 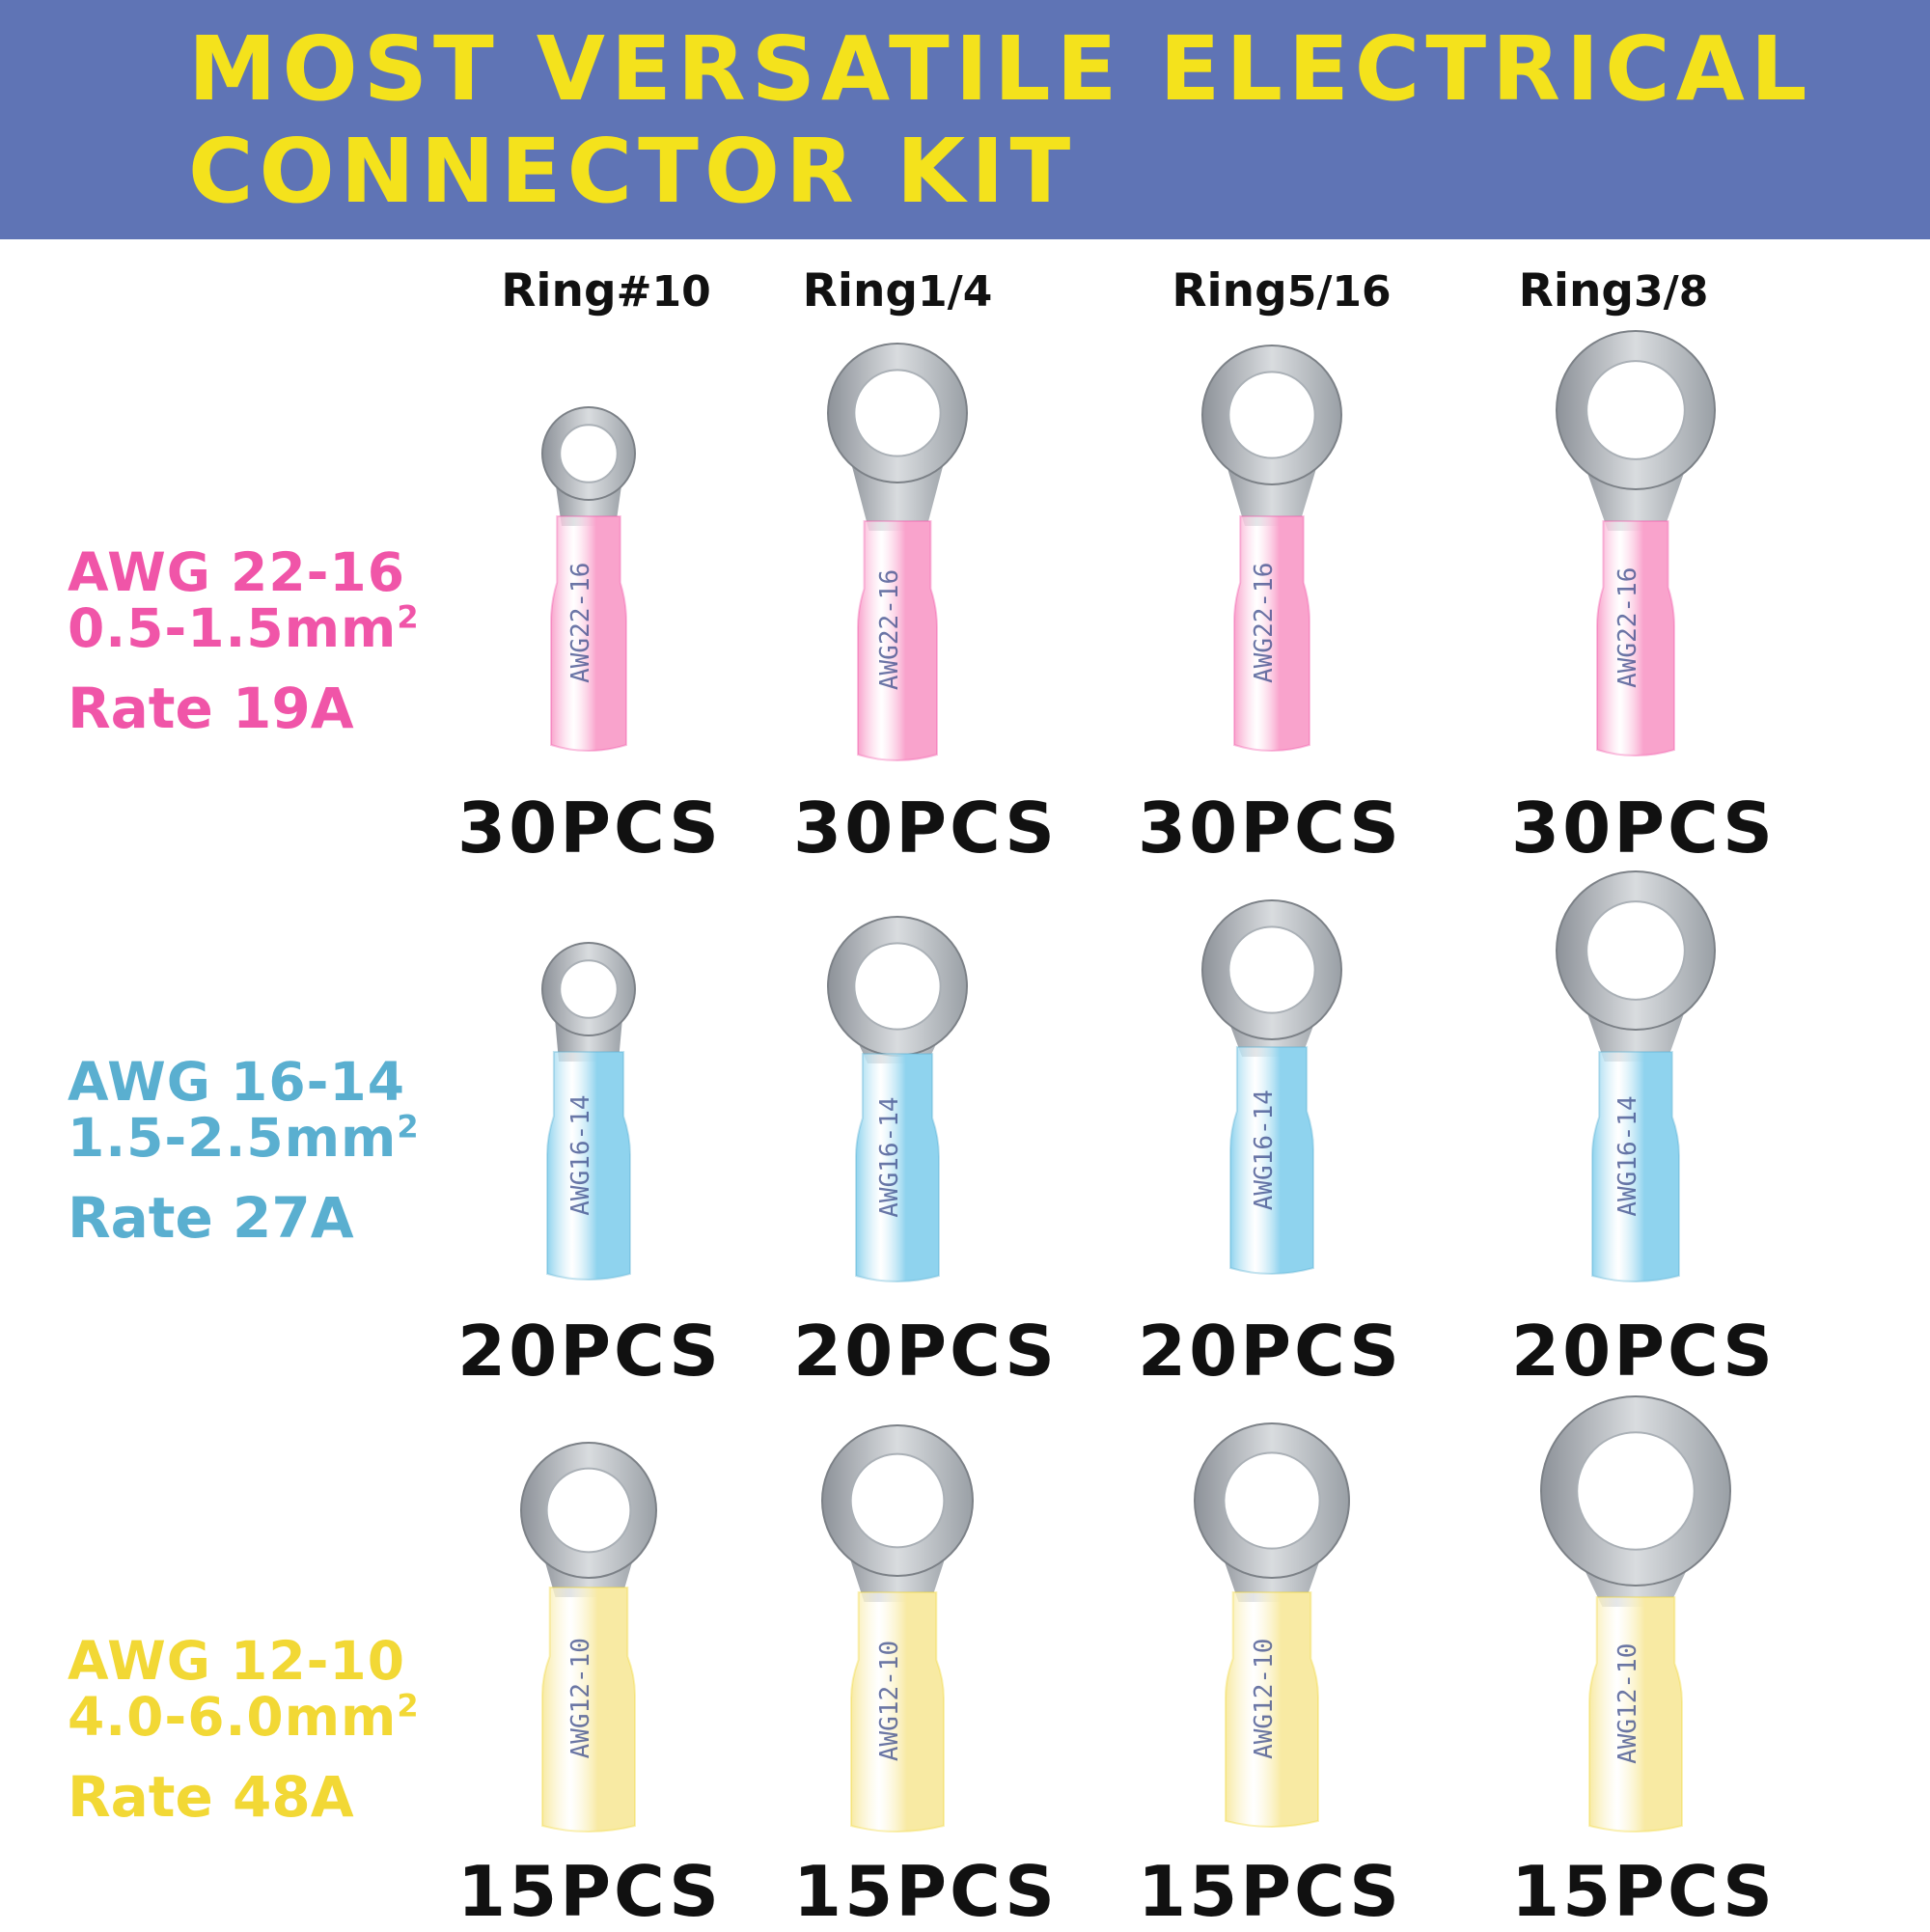 I want to click on title-banner: MOST VERSATILE ELECTRICAL CONNECTOR KIT, so click(x=965, y=119).